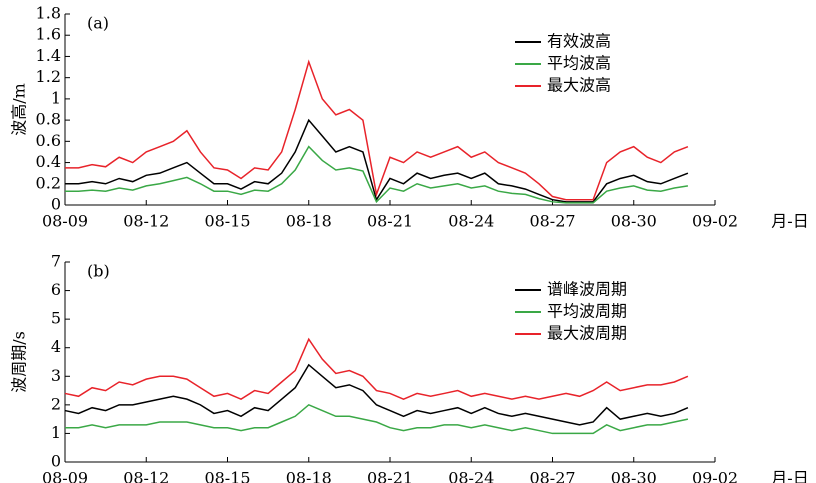  What do you see at coordinates (48, 13) in the screenshot?
I see `y-tick-label: 1.8` at bounding box center [48, 13].